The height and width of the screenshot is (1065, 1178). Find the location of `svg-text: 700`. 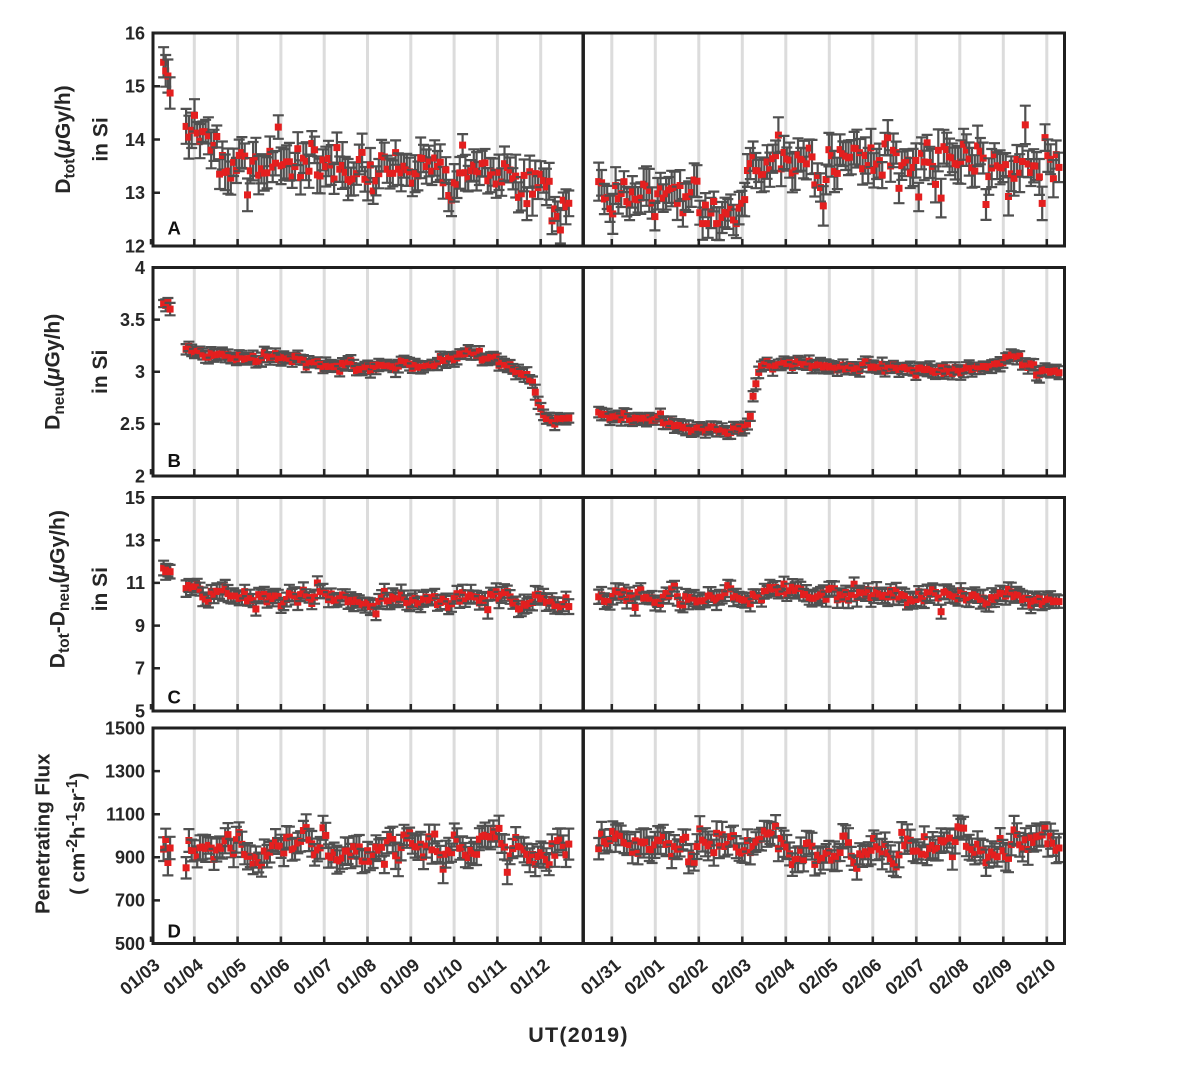

svg-text: 700 is located at coordinates (130, 901).